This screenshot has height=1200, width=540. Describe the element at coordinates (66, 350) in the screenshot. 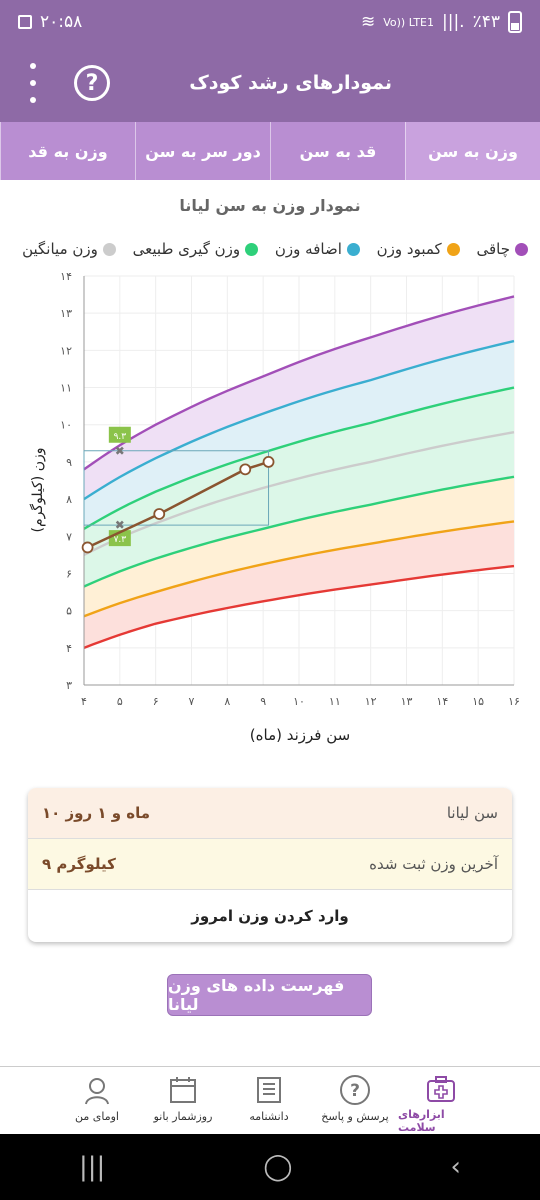

I see `y-tick-label: ۱۲` at that location.